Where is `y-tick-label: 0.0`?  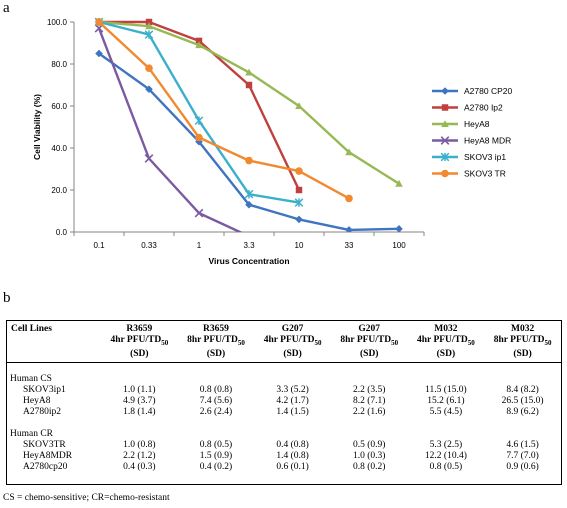 y-tick-label: 0.0 is located at coordinates (62, 232).